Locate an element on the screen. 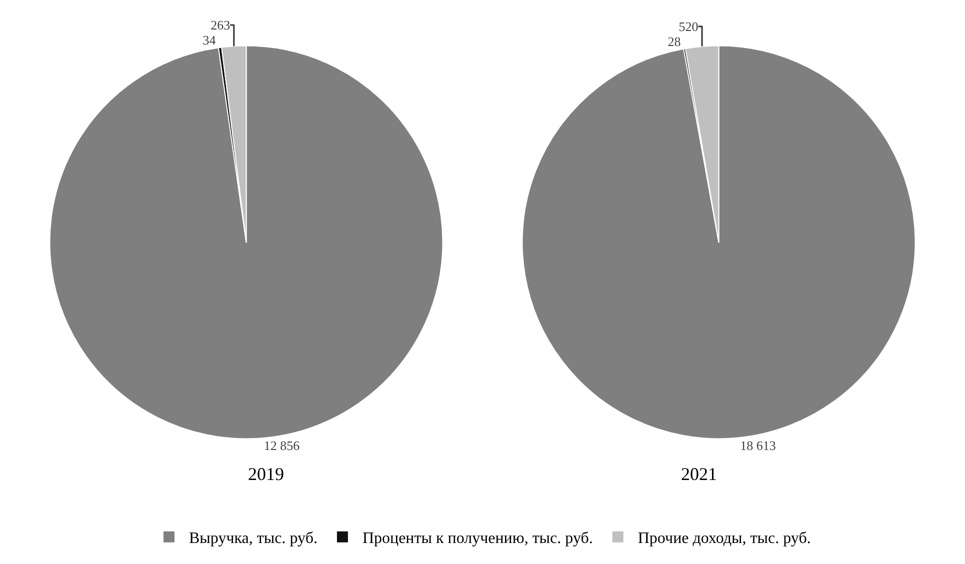 This screenshot has width=965, height=564. data-label: 520 is located at coordinates (688, 26).